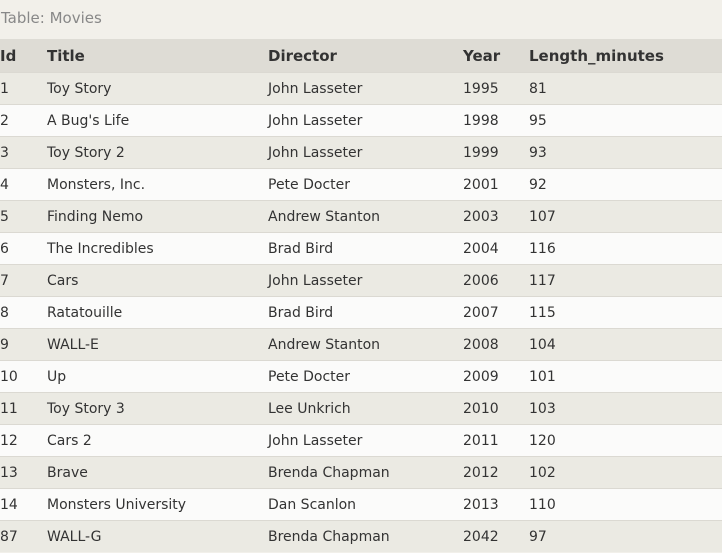 The height and width of the screenshot is (553, 722). Describe the element at coordinates (23, 344) in the screenshot. I see `cell-id: 9` at that location.